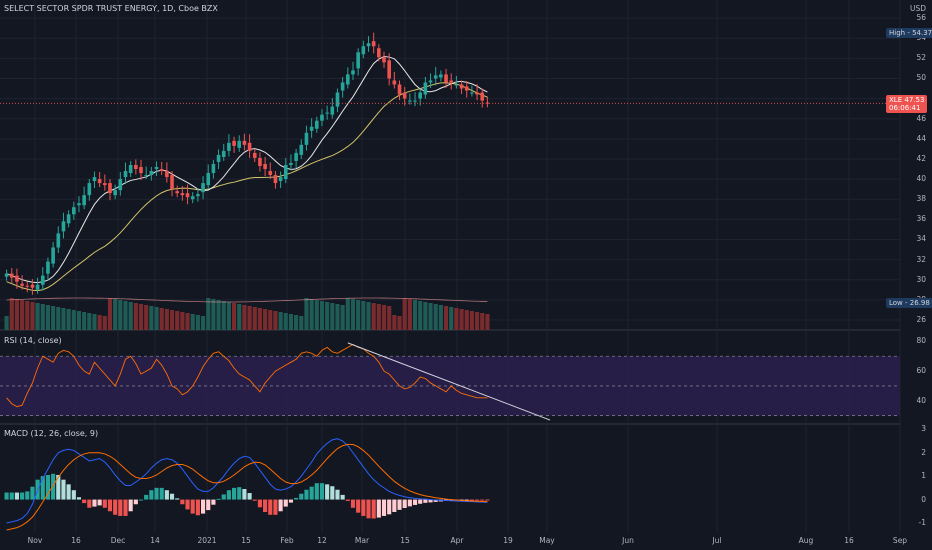  Describe the element at coordinates (35, 540) in the screenshot. I see `time-tick-label: Nov` at that location.